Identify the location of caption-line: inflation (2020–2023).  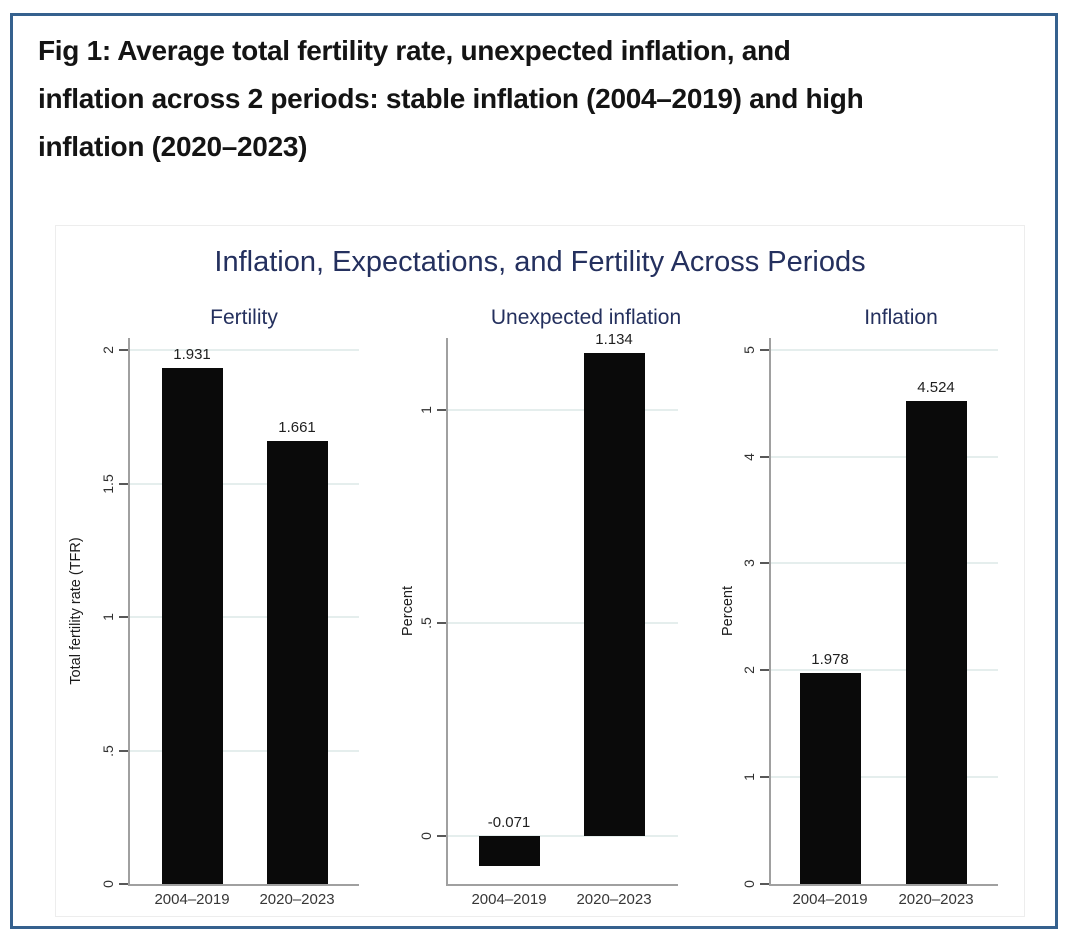
(173, 146).